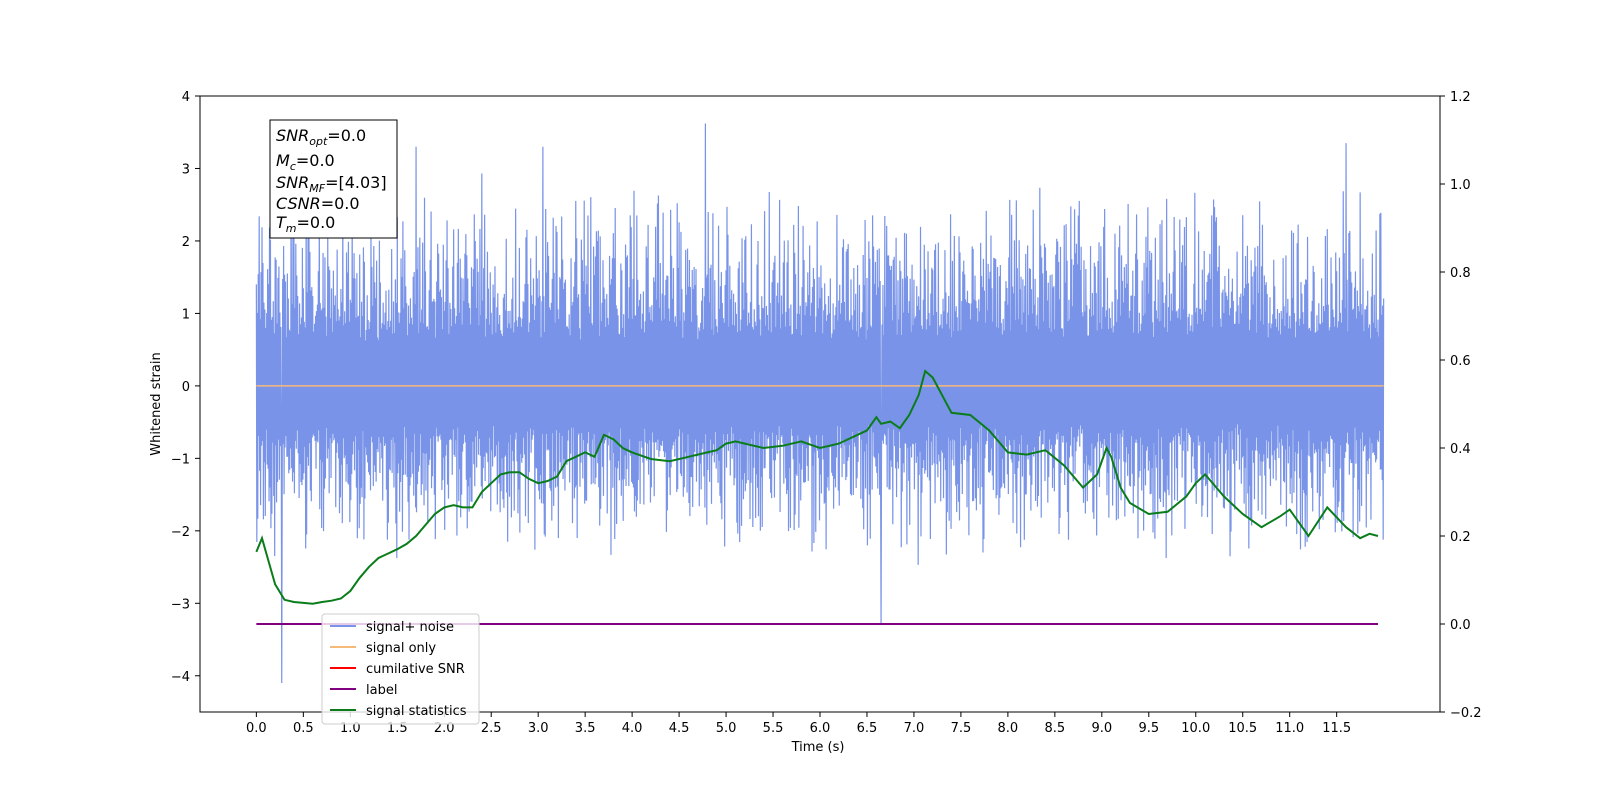  Describe the element at coordinates (1336, 728) in the screenshot. I see `x-tick-label: 11.5` at that location.